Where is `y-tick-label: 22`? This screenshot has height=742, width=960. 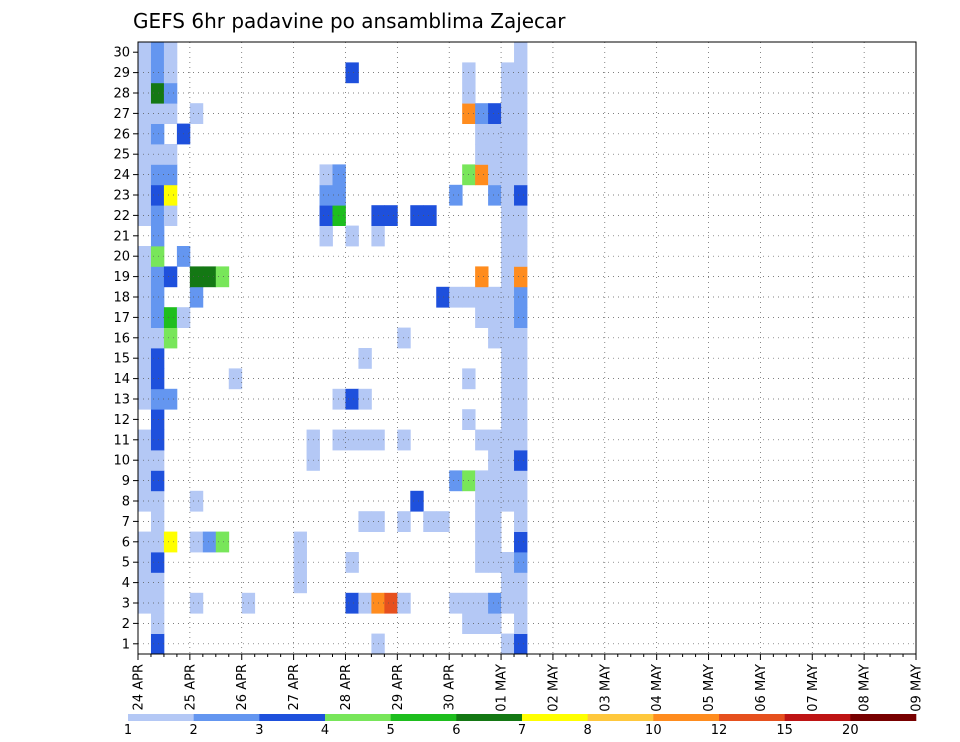 y-tick-label: 22 is located at coordinates (121, 216).